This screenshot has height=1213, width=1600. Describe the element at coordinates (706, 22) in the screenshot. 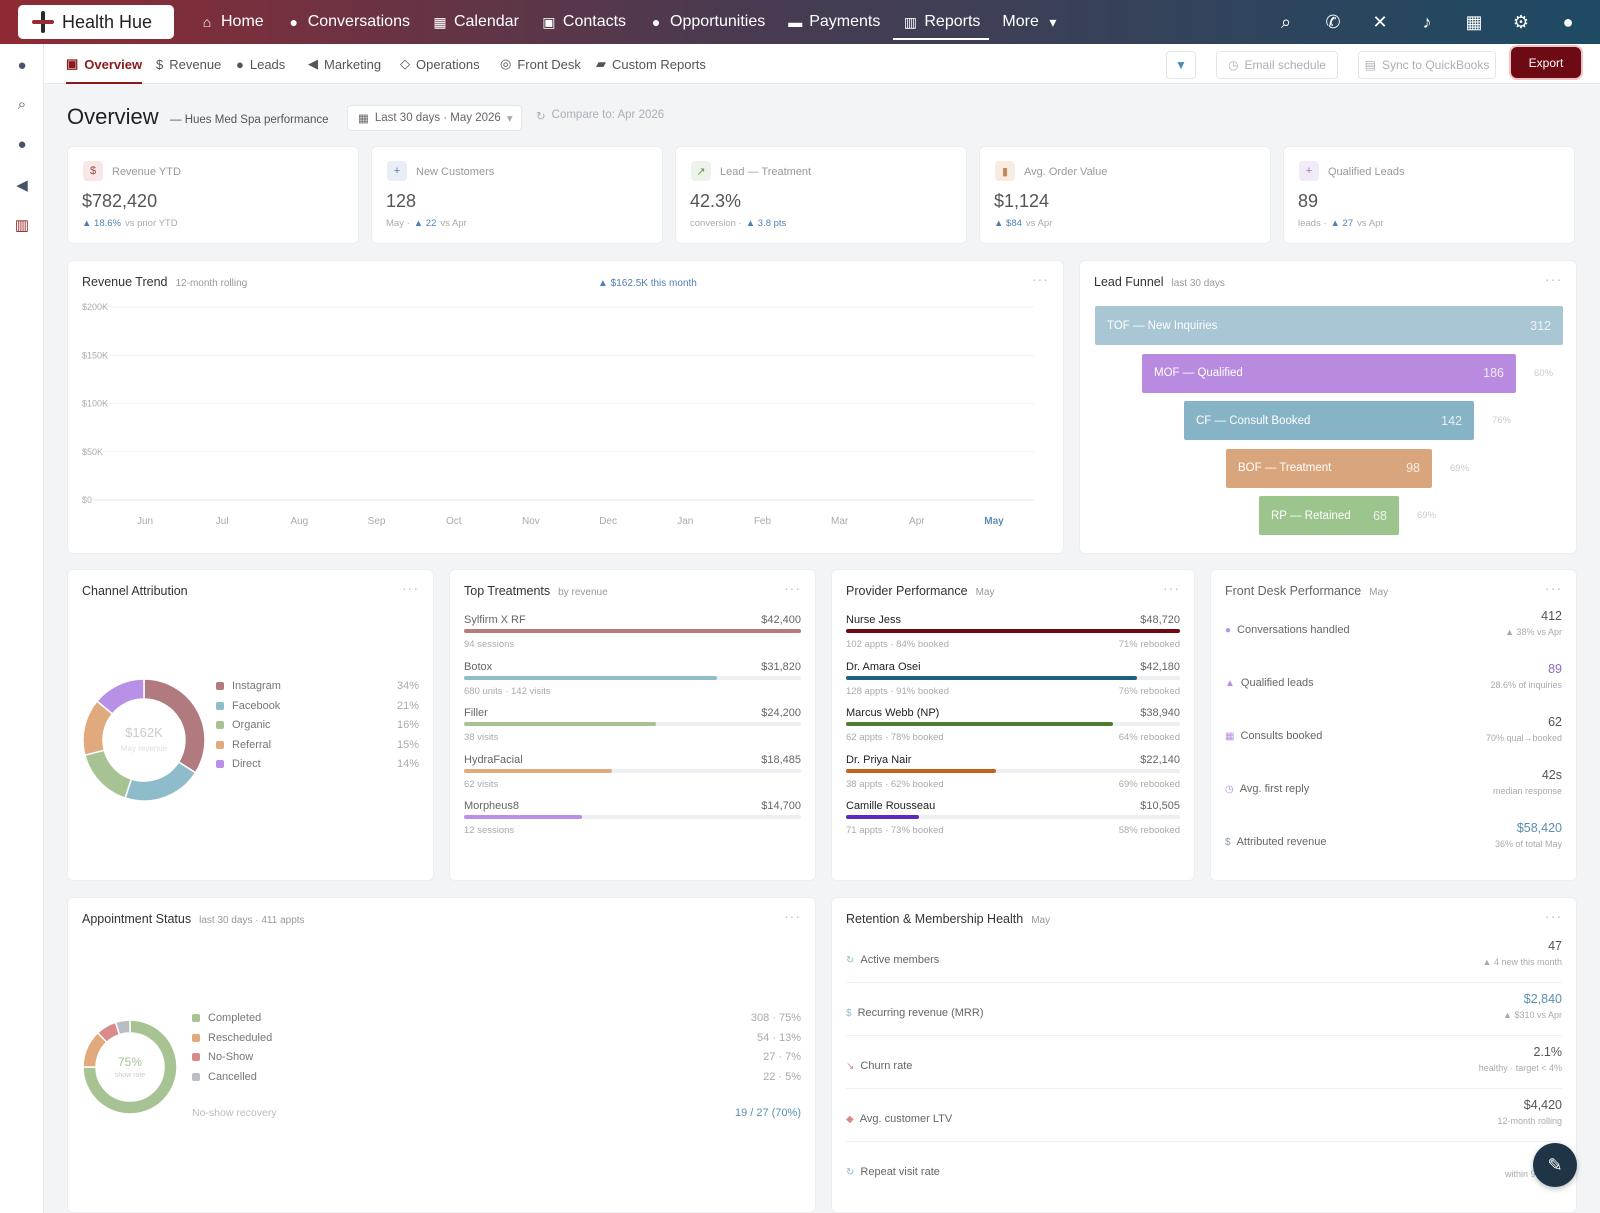

I see `nav-opportunities: ● Opportunities` at that location.